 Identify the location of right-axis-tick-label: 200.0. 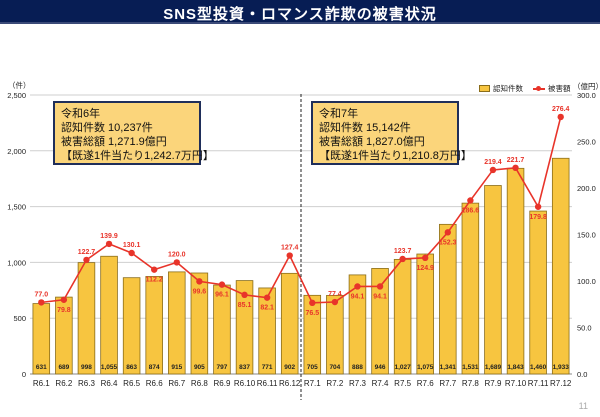
(586, 188).